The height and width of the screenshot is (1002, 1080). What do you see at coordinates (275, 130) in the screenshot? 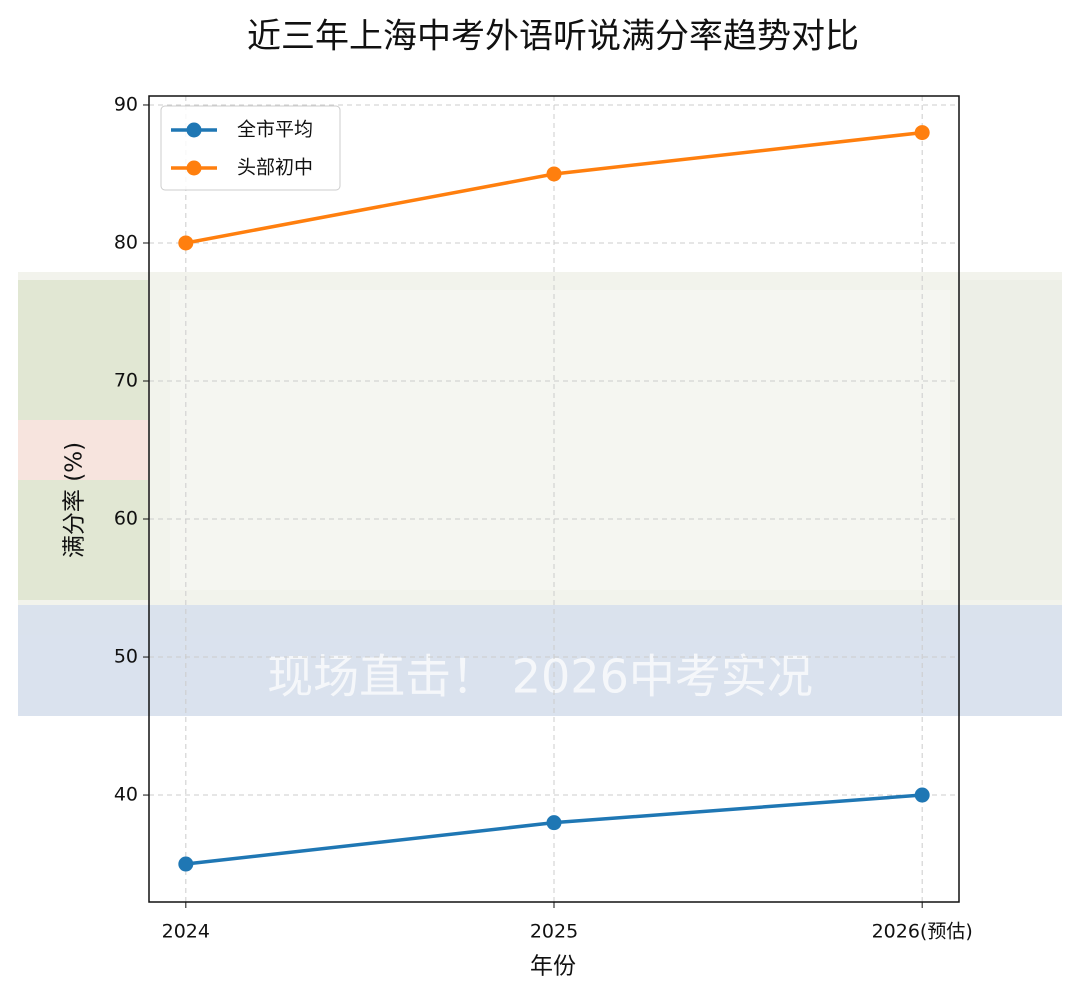
I see `legend-label: 全市平均` at bounding box center [275, 130].